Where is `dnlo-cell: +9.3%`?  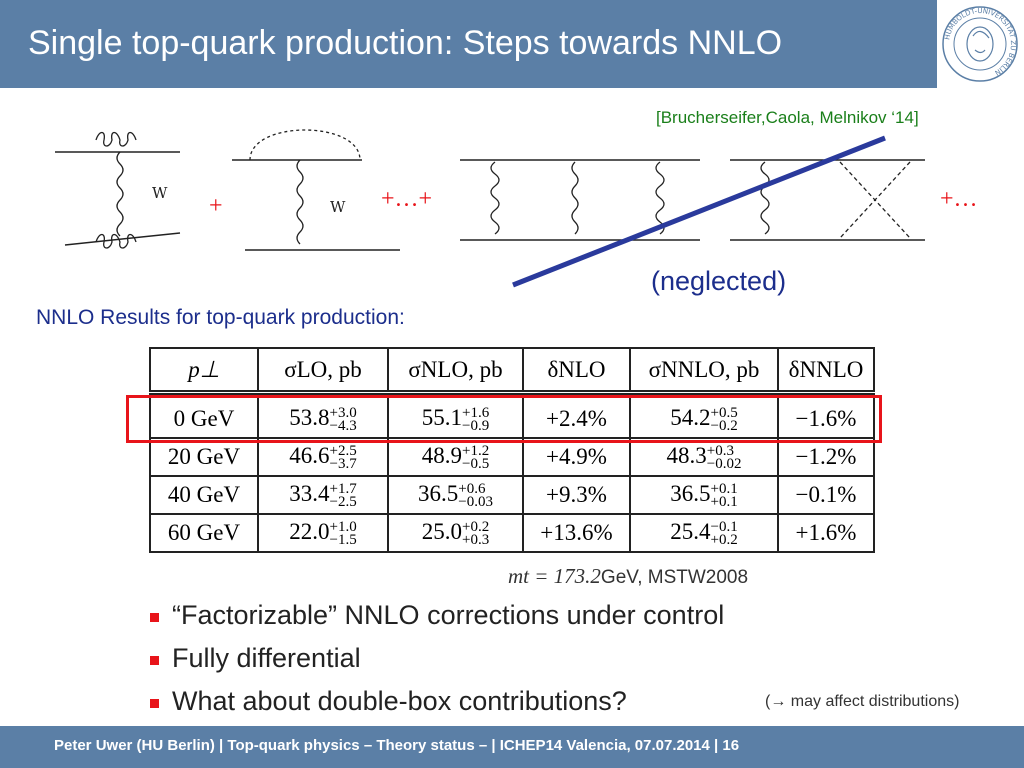 dnlo-cell: +9.3% is located at coordinates (576, 495).